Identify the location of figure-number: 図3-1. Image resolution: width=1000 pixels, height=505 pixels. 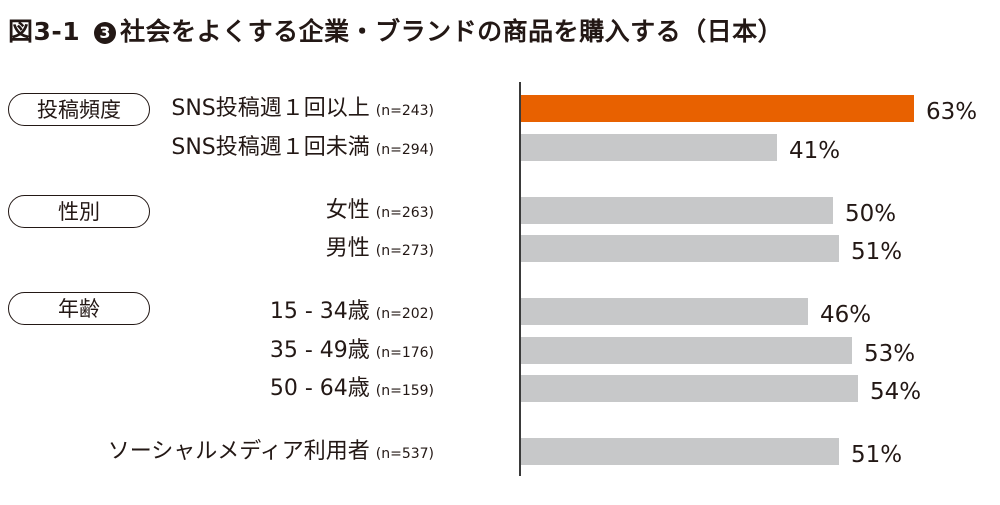
(44, 31).